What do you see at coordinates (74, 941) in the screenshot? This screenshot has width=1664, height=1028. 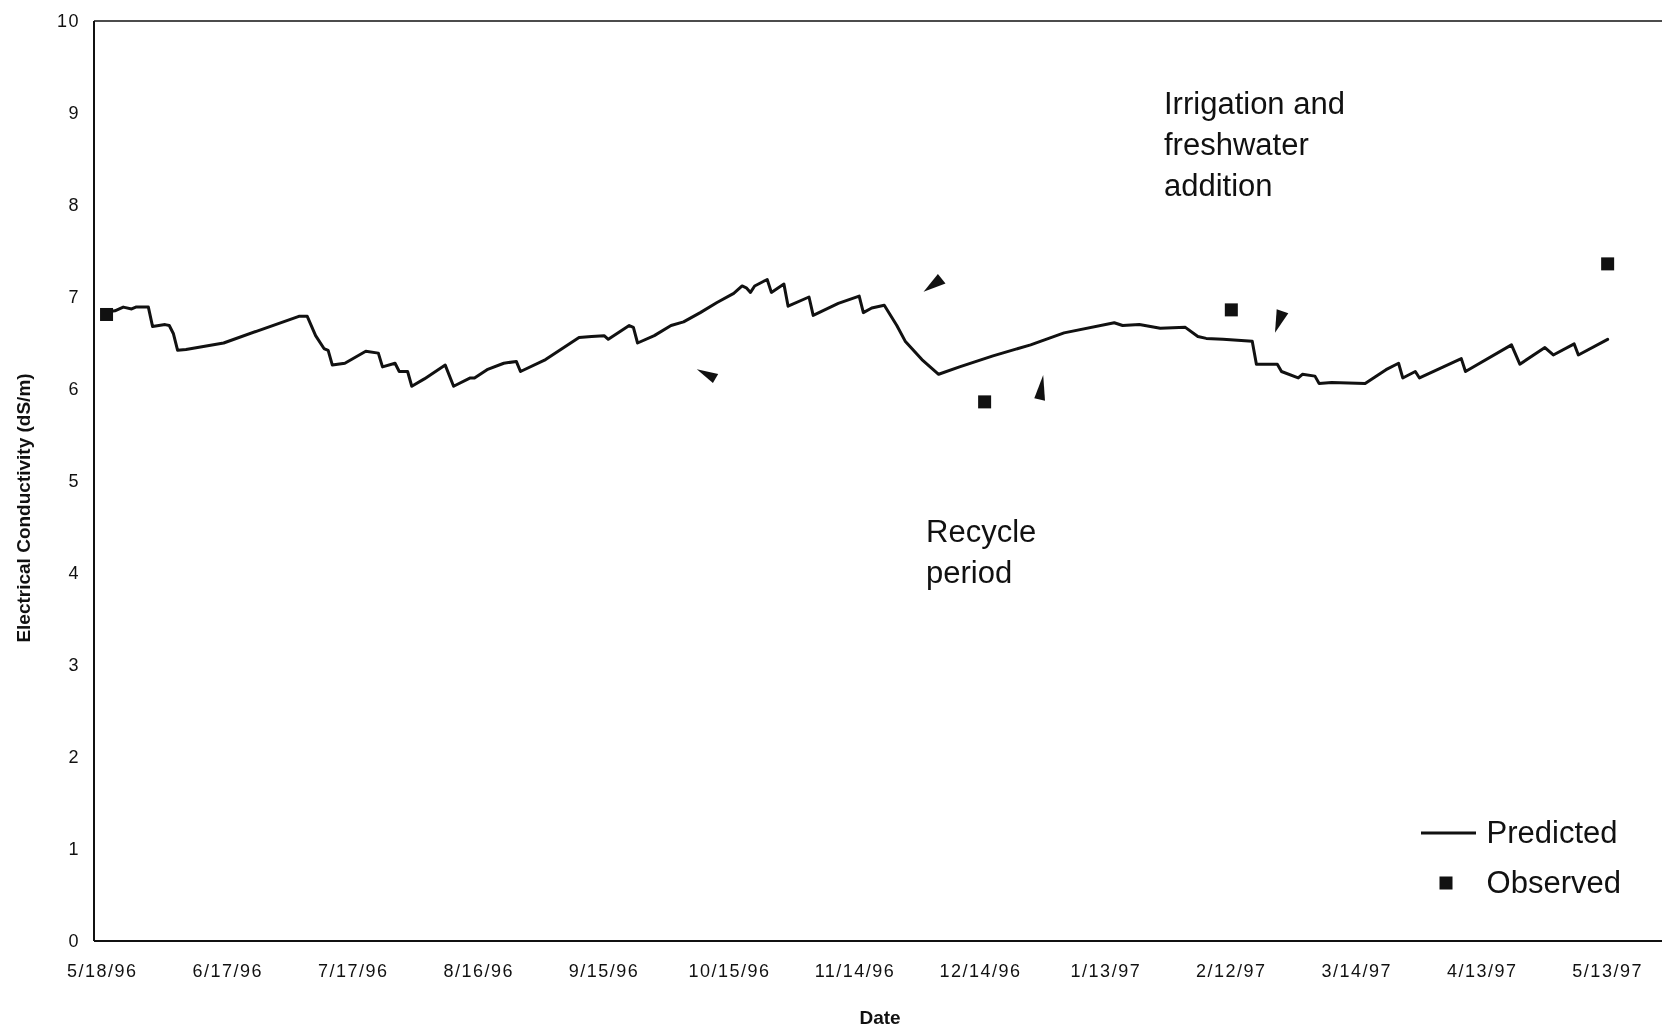 I see `y-tick-label: 0` at bounding box center [74, 941].